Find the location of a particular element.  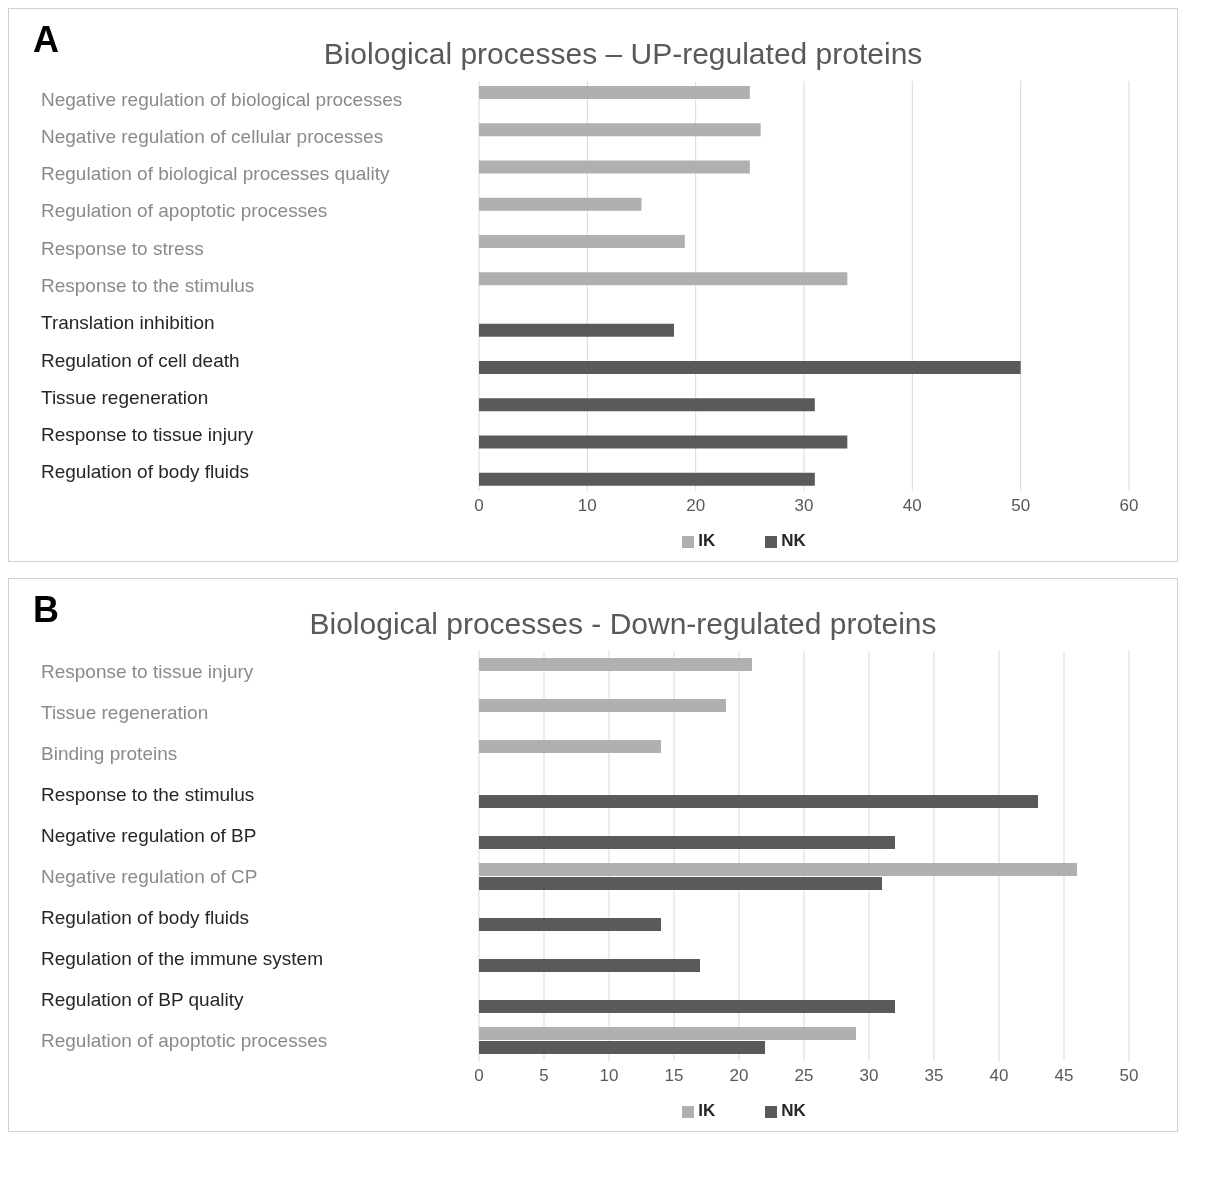

x-tick-label: 35 is located at coordinates (934, 1076).